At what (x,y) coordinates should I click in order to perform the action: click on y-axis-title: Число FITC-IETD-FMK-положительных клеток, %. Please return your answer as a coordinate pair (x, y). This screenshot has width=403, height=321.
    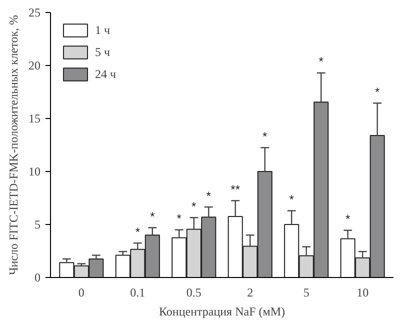
    Looking at the image, I should click on (13, 145).